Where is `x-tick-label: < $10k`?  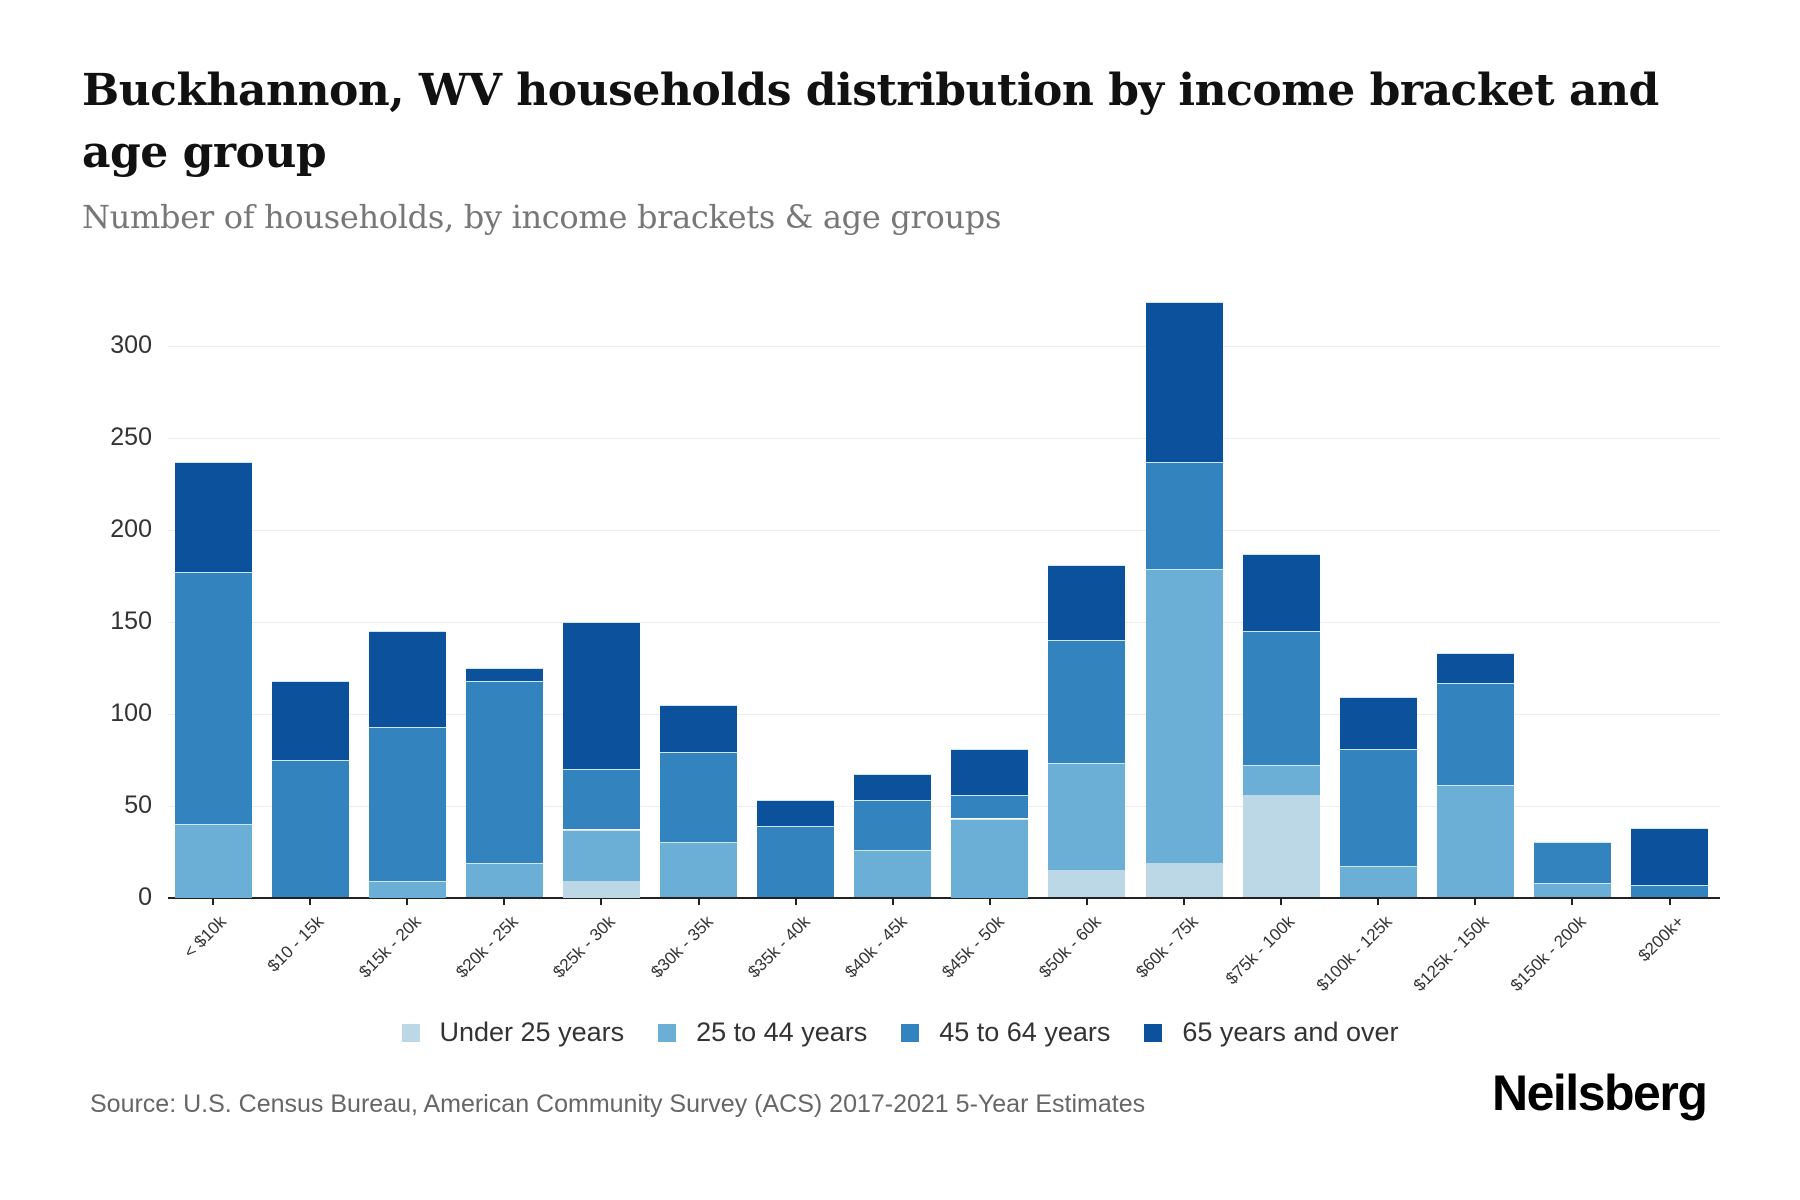
x-tick-label: < $10k is located at coordinates (205, 937).